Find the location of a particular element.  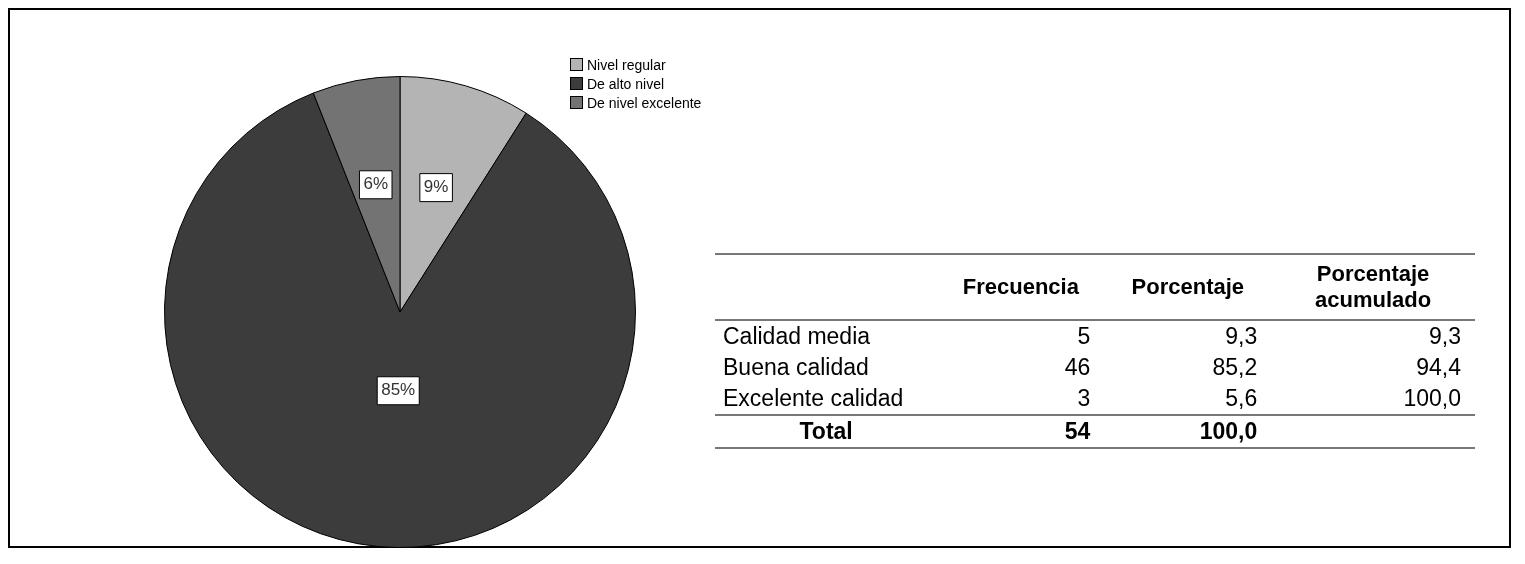

data-label: 9% is located at coordinates (436, 187).